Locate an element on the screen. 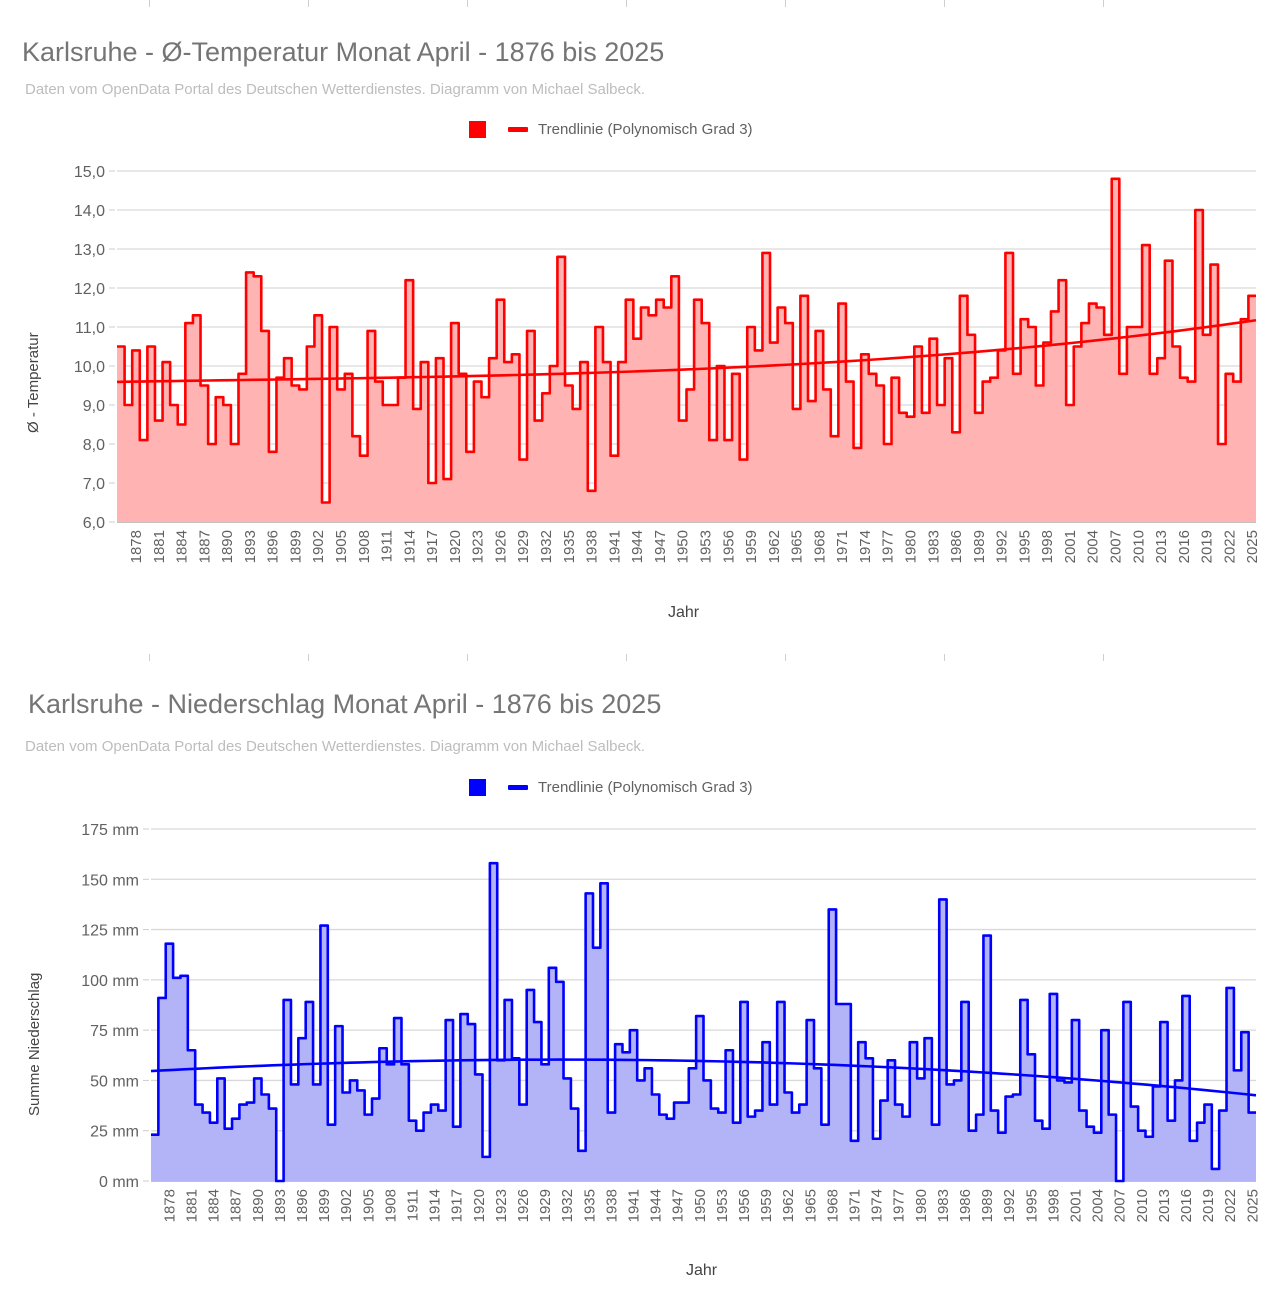 The image size is (1268, 1293). y-tick-label: 10,0 is located at coordinates (89, 367).